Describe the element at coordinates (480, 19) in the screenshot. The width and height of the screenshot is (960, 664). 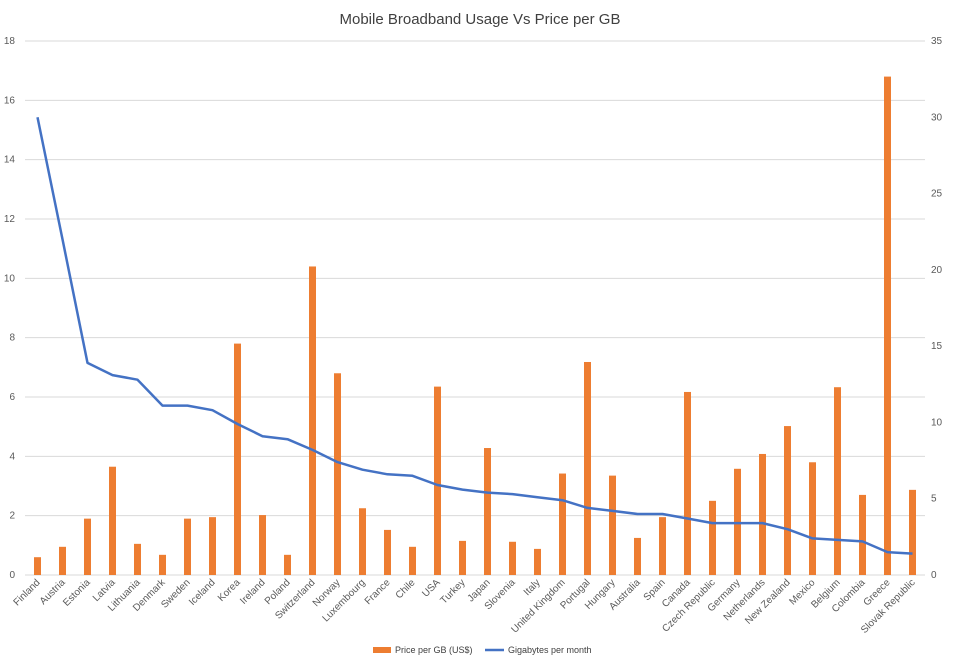
I see `chart-title: Mobile Broadband Usage Vs Price per GB` at that location.